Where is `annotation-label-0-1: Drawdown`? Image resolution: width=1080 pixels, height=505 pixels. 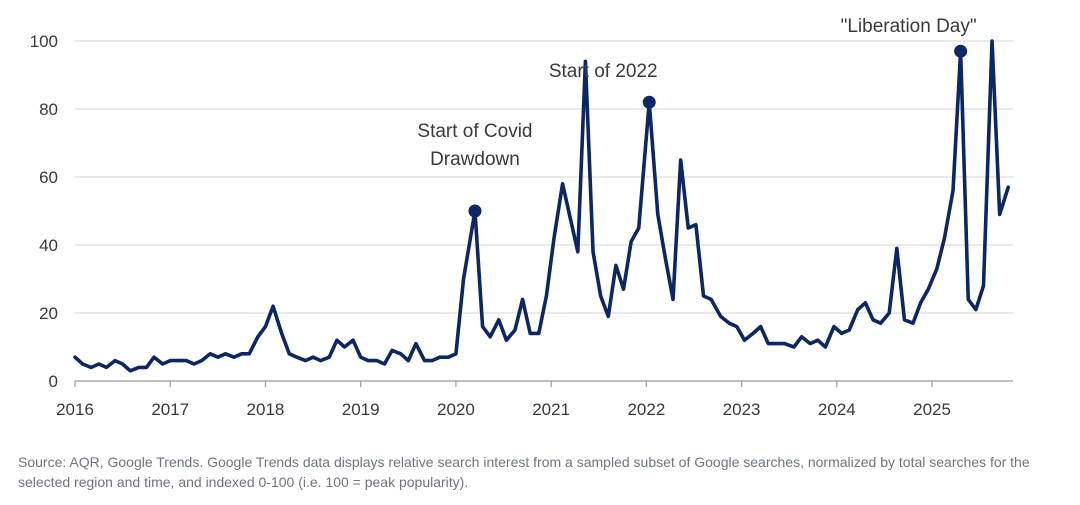
annotation-label-0-1: Drawdown is located at coordinates (475, 159).